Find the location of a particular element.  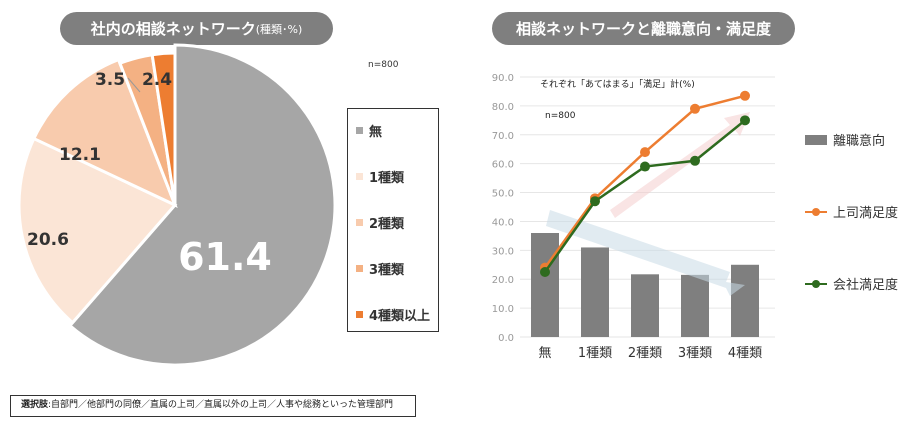

down-arrow is located at coordinates (645, 253).